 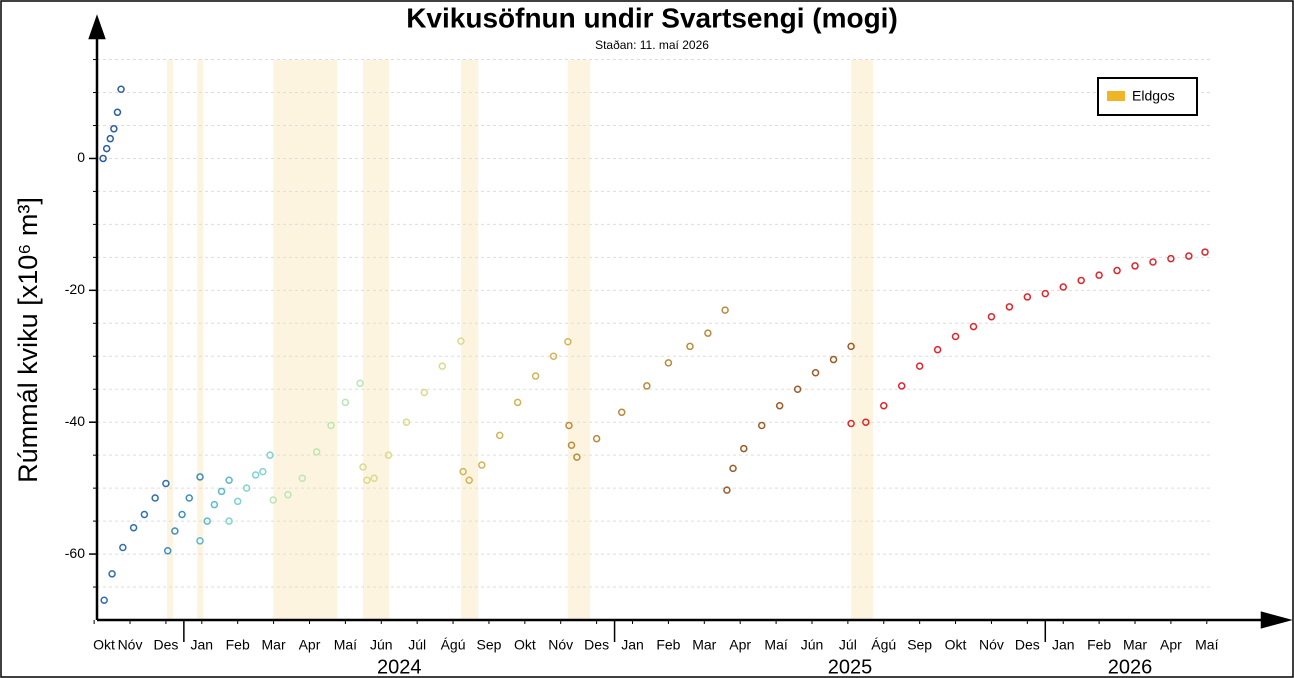 I want to click on y-tick-label: 0, so click(x=81, y=157).